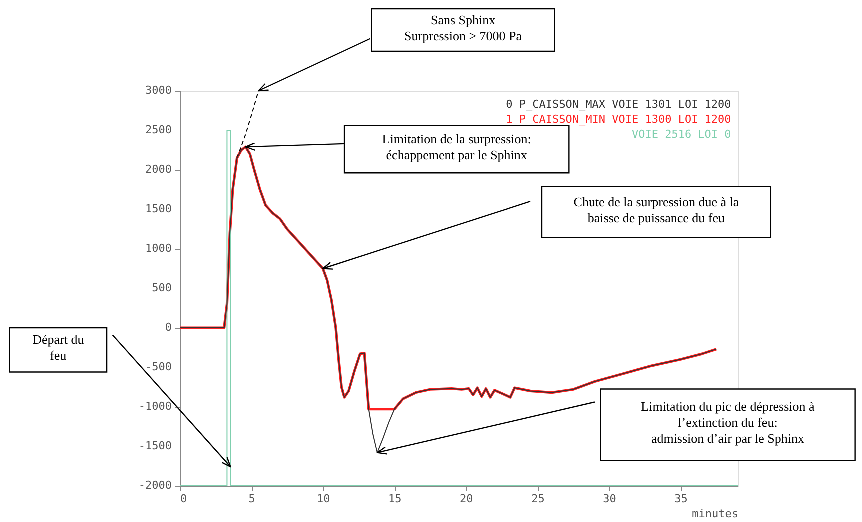 The image size is (862, 522). What do you see at coordinates (159, 367) in the screenshot?
I see `y-tick-label: -500` at bounding box center [159, 367].